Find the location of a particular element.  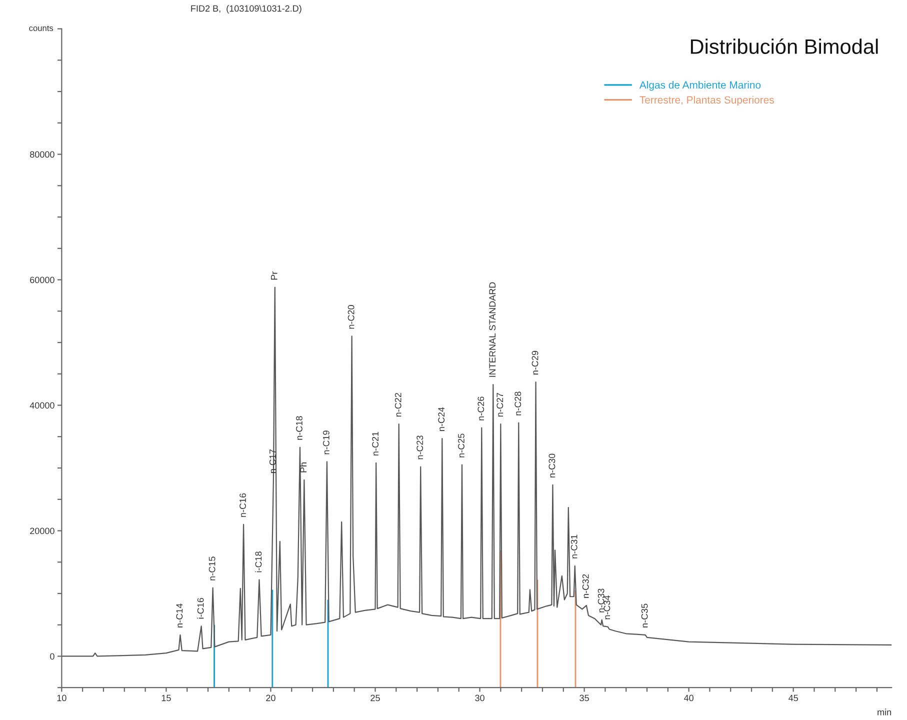

x-tick-label: 10 is located at coordinates (61, 698).